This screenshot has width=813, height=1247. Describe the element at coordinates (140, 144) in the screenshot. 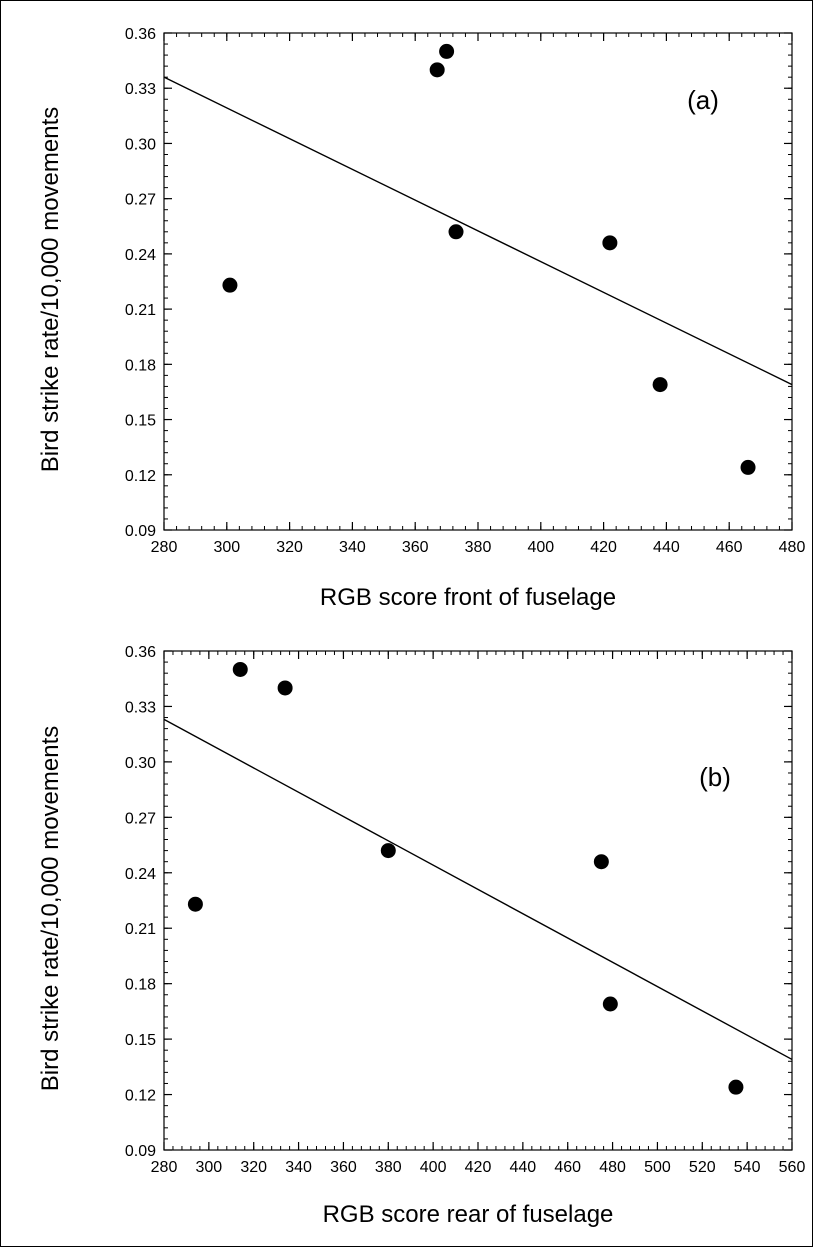

I see `panel-a-y-tick-label: 0.30` at that location.